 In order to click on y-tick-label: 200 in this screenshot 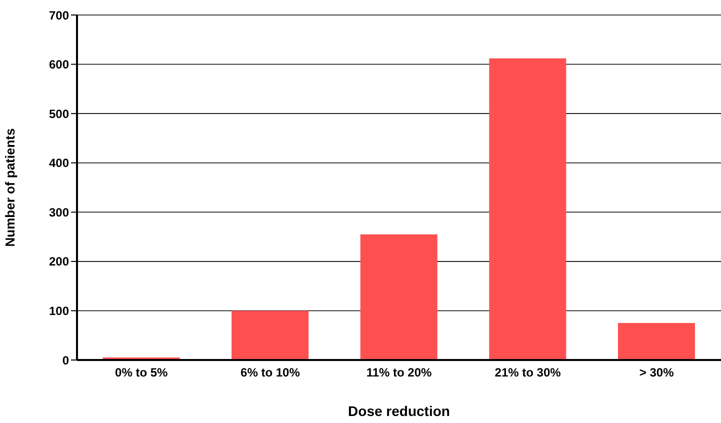, I will do `click(59, 261)`.